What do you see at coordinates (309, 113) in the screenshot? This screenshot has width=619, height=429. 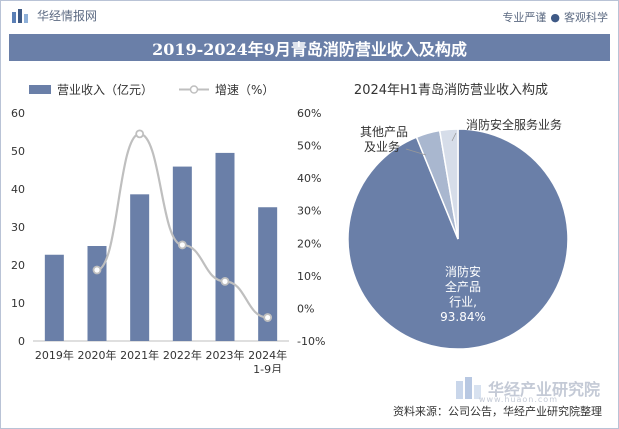 I see `y-right-tick-label: 60%` at bounding box center [309, 113].